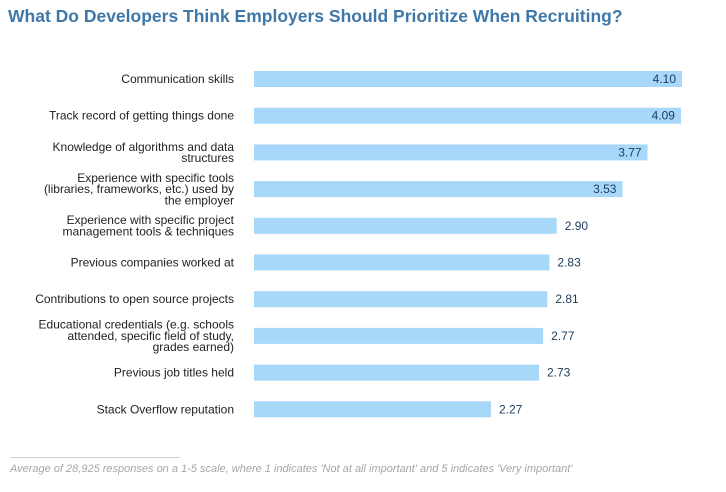 The width and height of the screenshot is (726, 492). What do you see at coordinates (605, 189) in the screenshot?
I see `bar-value-label: 3.53` at bounding box center [605, 189].